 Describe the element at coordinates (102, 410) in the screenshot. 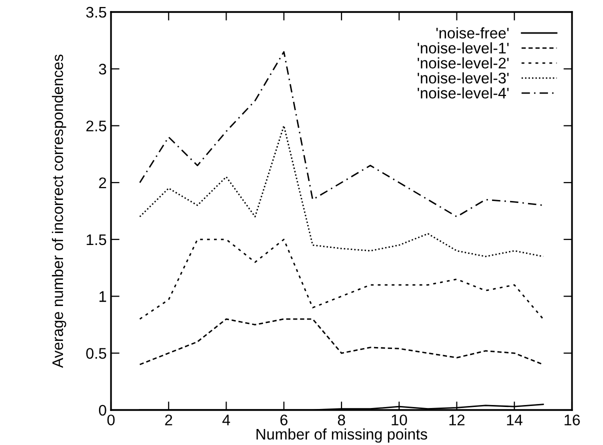

I see `y-tick-label: 0` at that location.